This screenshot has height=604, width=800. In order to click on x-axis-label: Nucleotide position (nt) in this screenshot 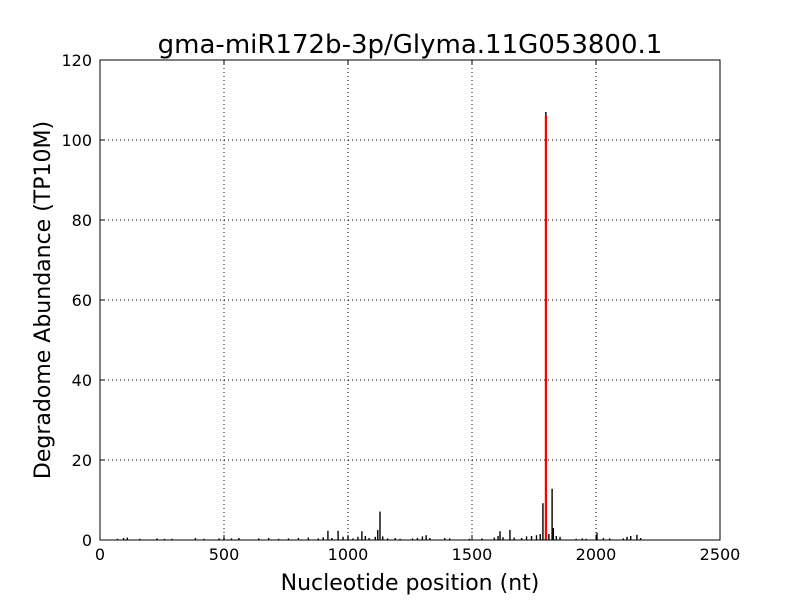, I will do `click(410, 583)`.